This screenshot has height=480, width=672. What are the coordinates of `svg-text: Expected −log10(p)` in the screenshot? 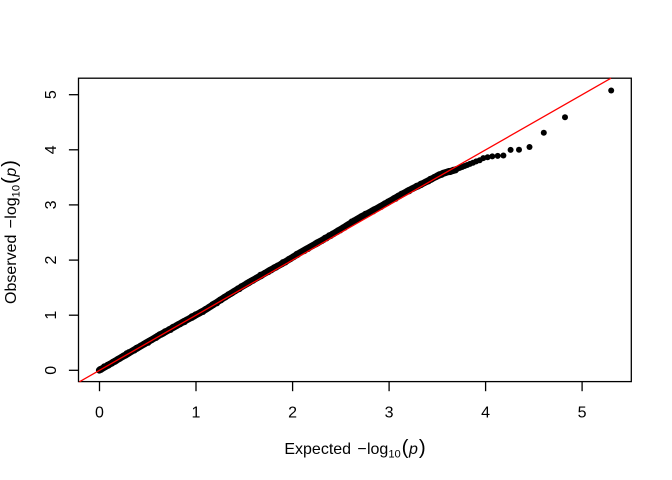 It's located at (354, 448).